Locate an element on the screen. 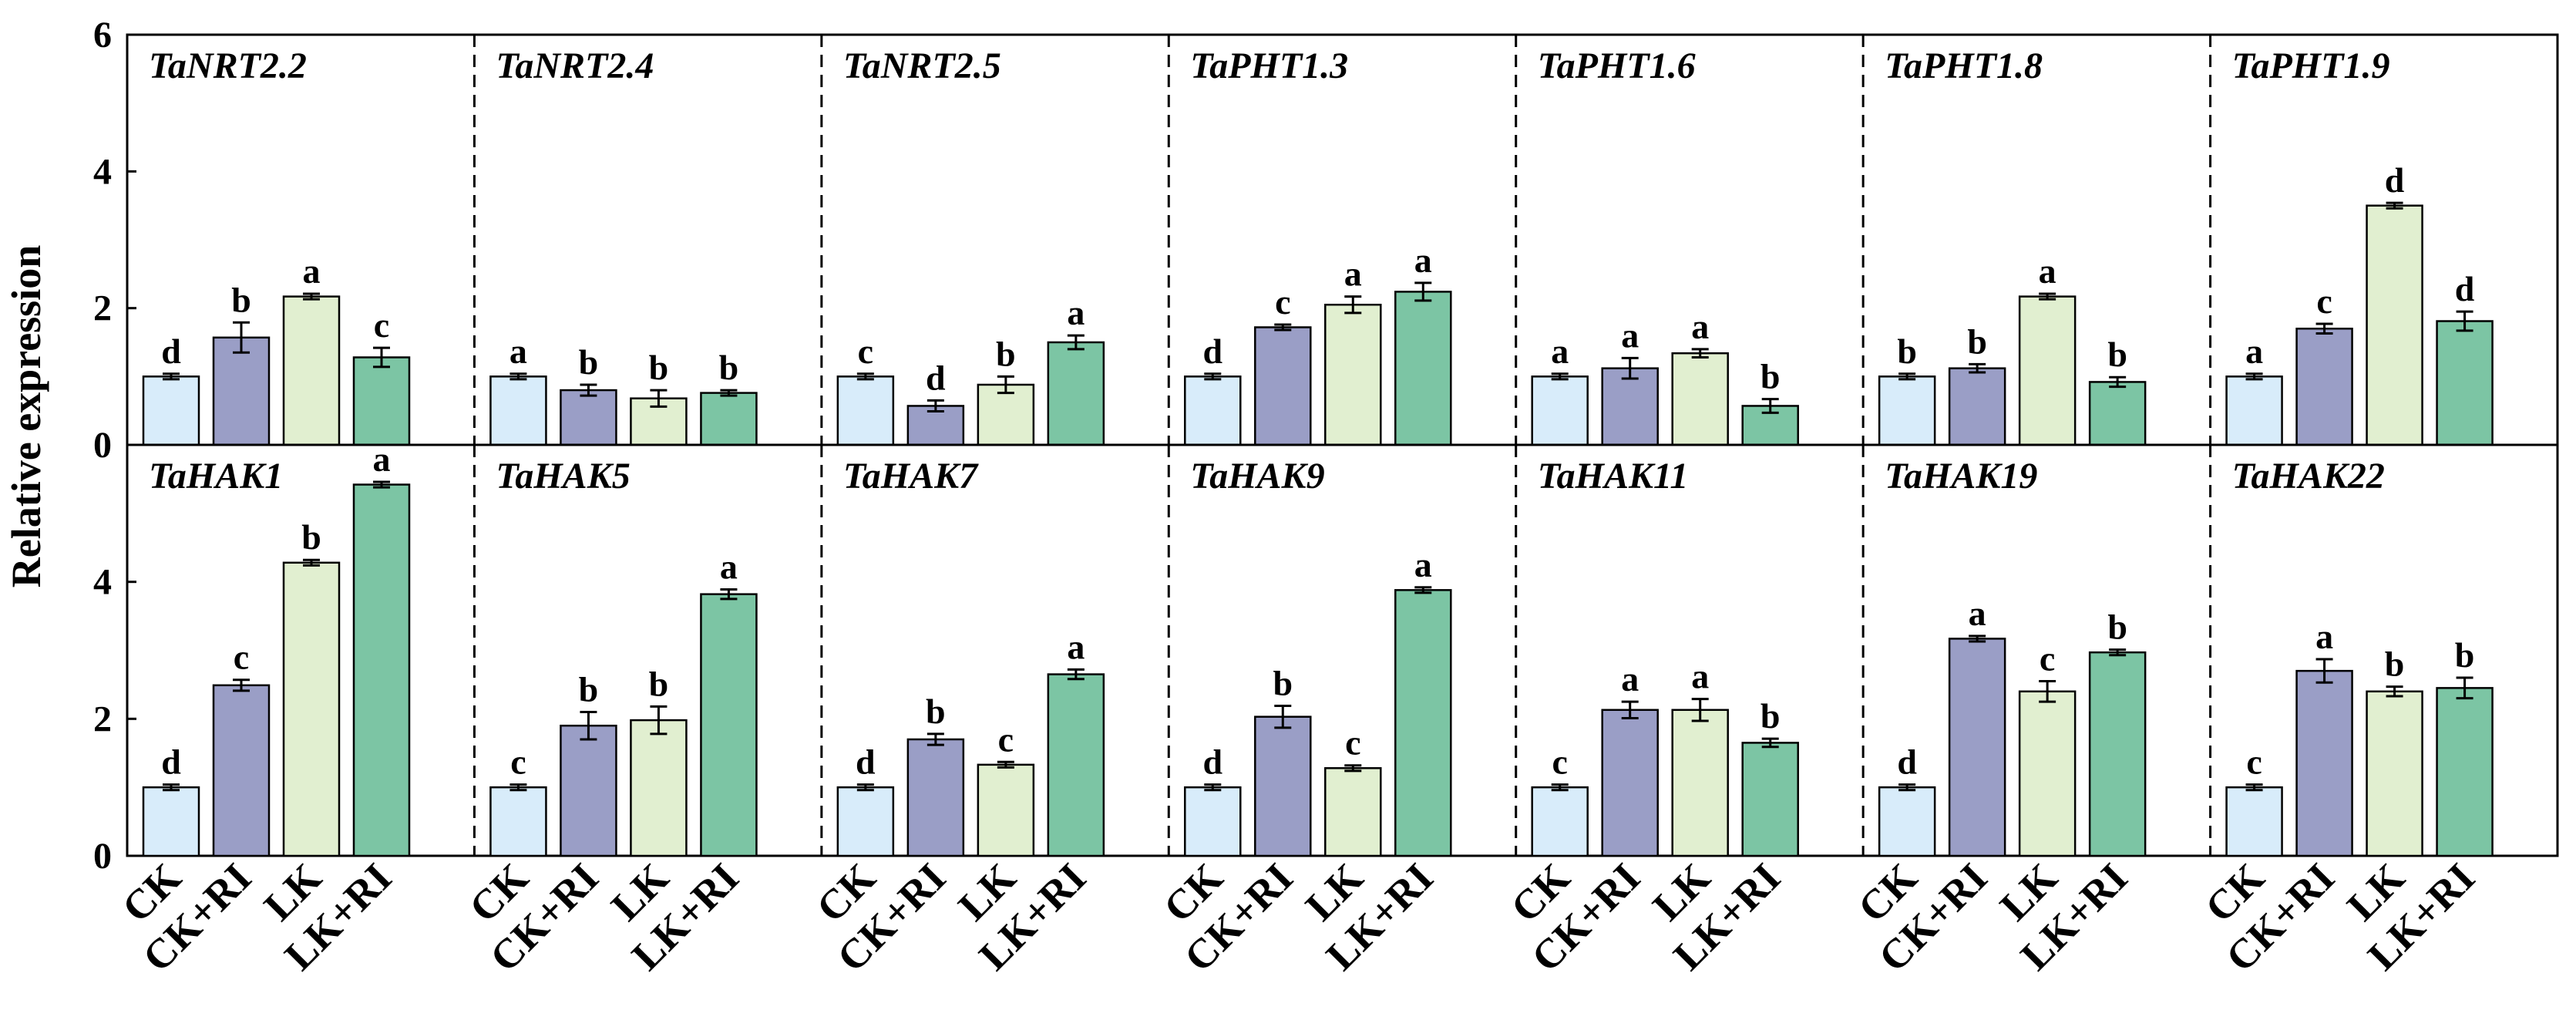 The image size is (2576, 1010). gene-title: TaHAK5 is located at coordinates (563, 476).